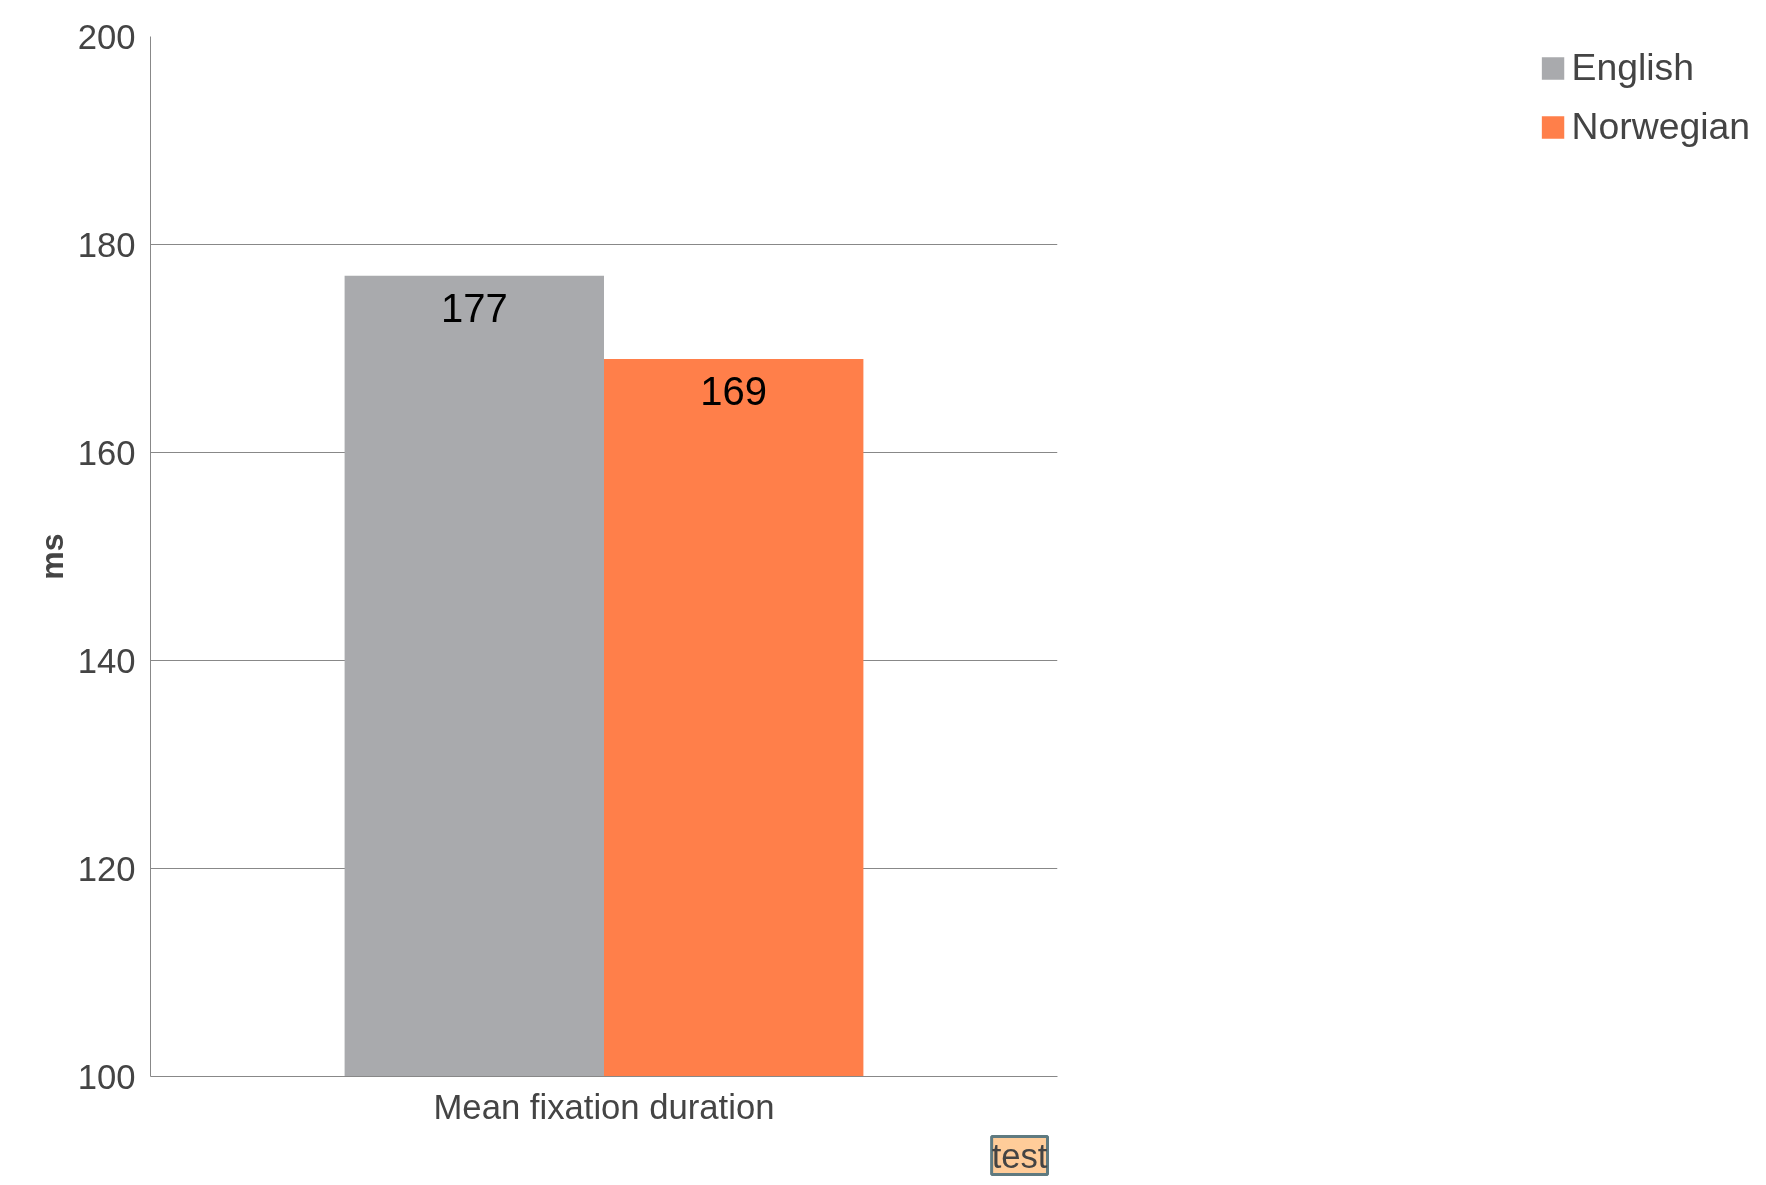 This screenshot has width=1766, height=1185. Describe the element at coordinates (106, 244) in the screenshot. I see `y-tick-label: 180` at that location.